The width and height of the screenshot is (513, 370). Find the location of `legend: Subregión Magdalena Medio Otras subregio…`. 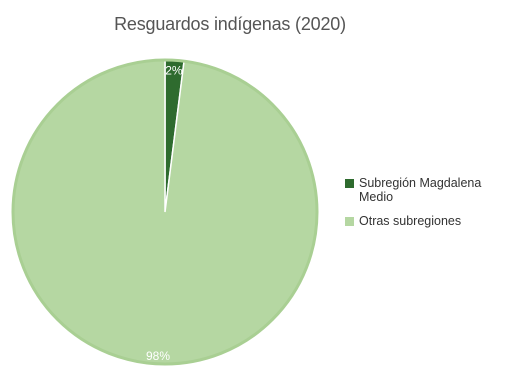

legend: Subregión Magdalena Medio Otras subregio… is located at coordinates (427, 207).